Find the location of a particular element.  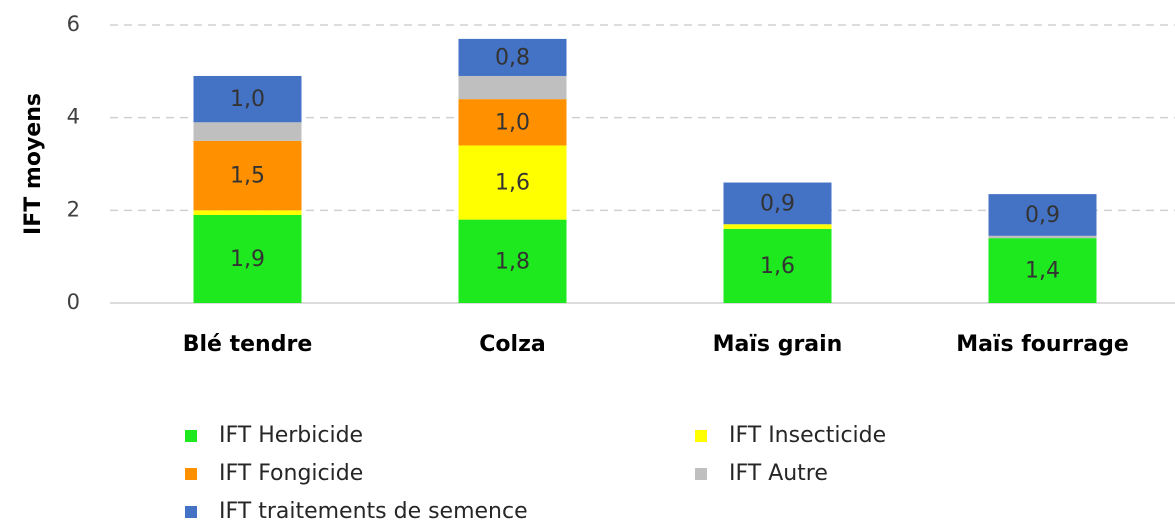

y-tick-label: 6 is located at coordinates (73, 24).